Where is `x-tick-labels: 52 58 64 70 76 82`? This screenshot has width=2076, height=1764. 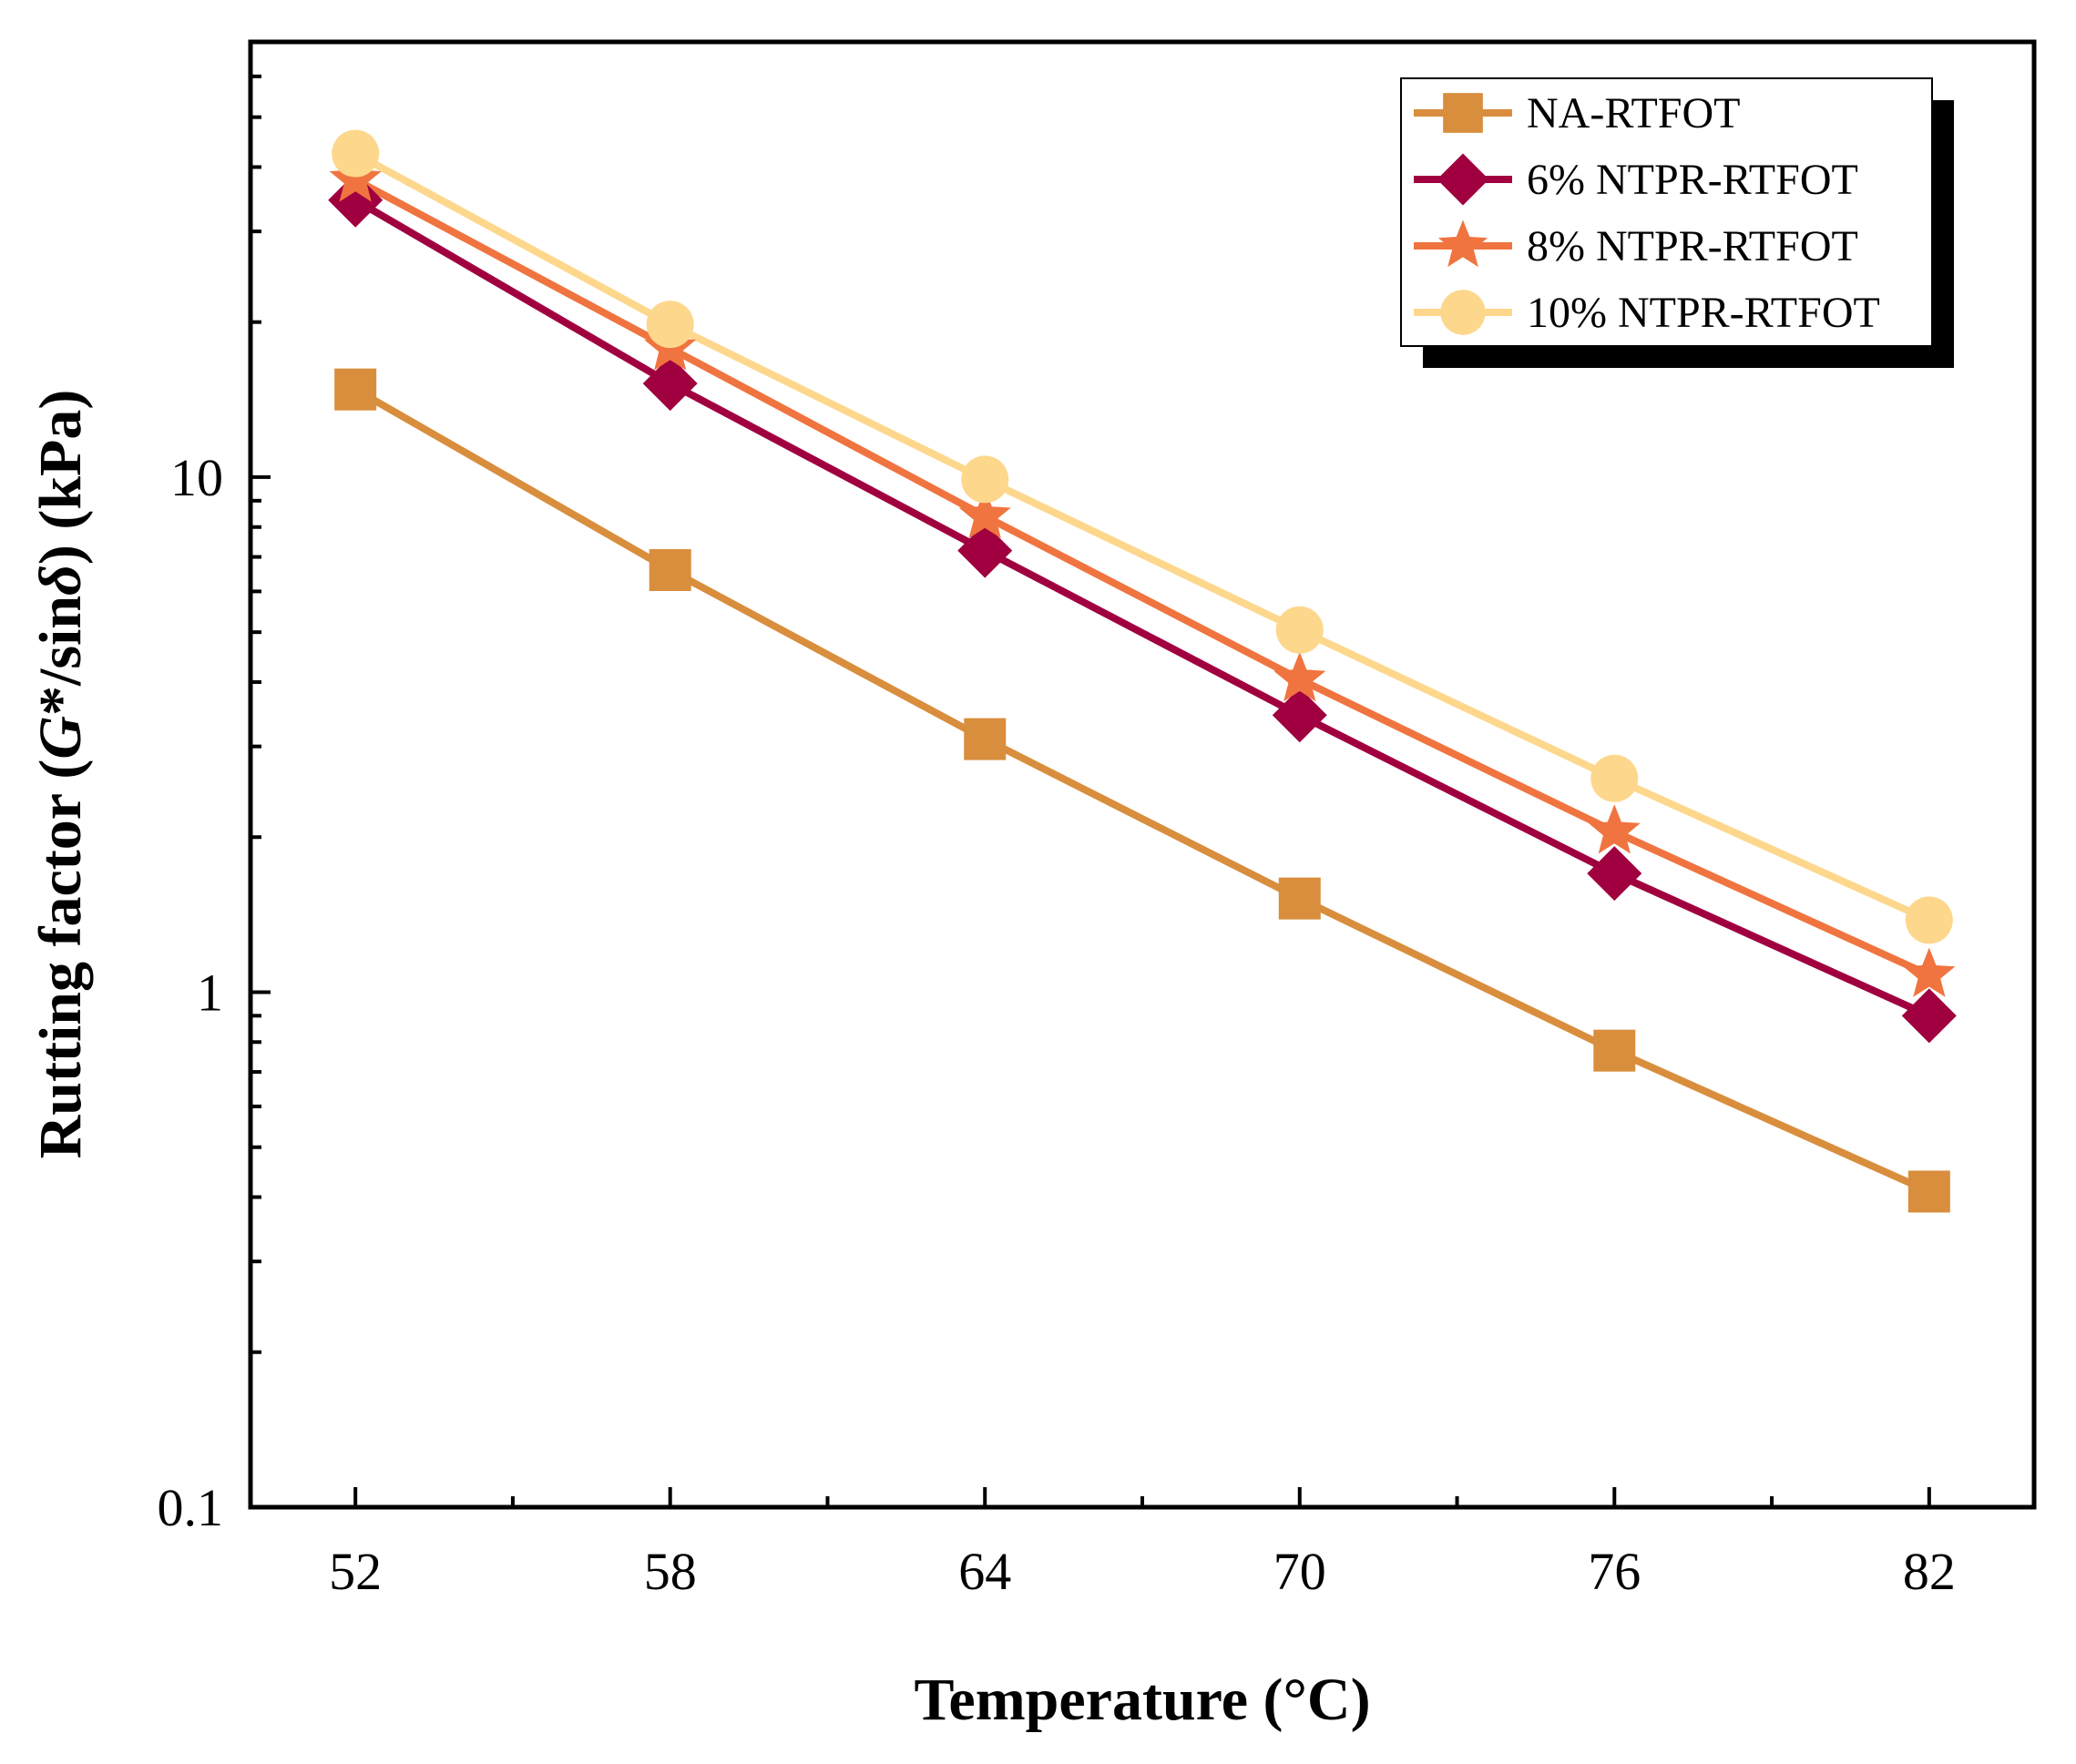 x-tick-labels: 52 58 64 70 76 82 is located at coordinates (1142, 1571).